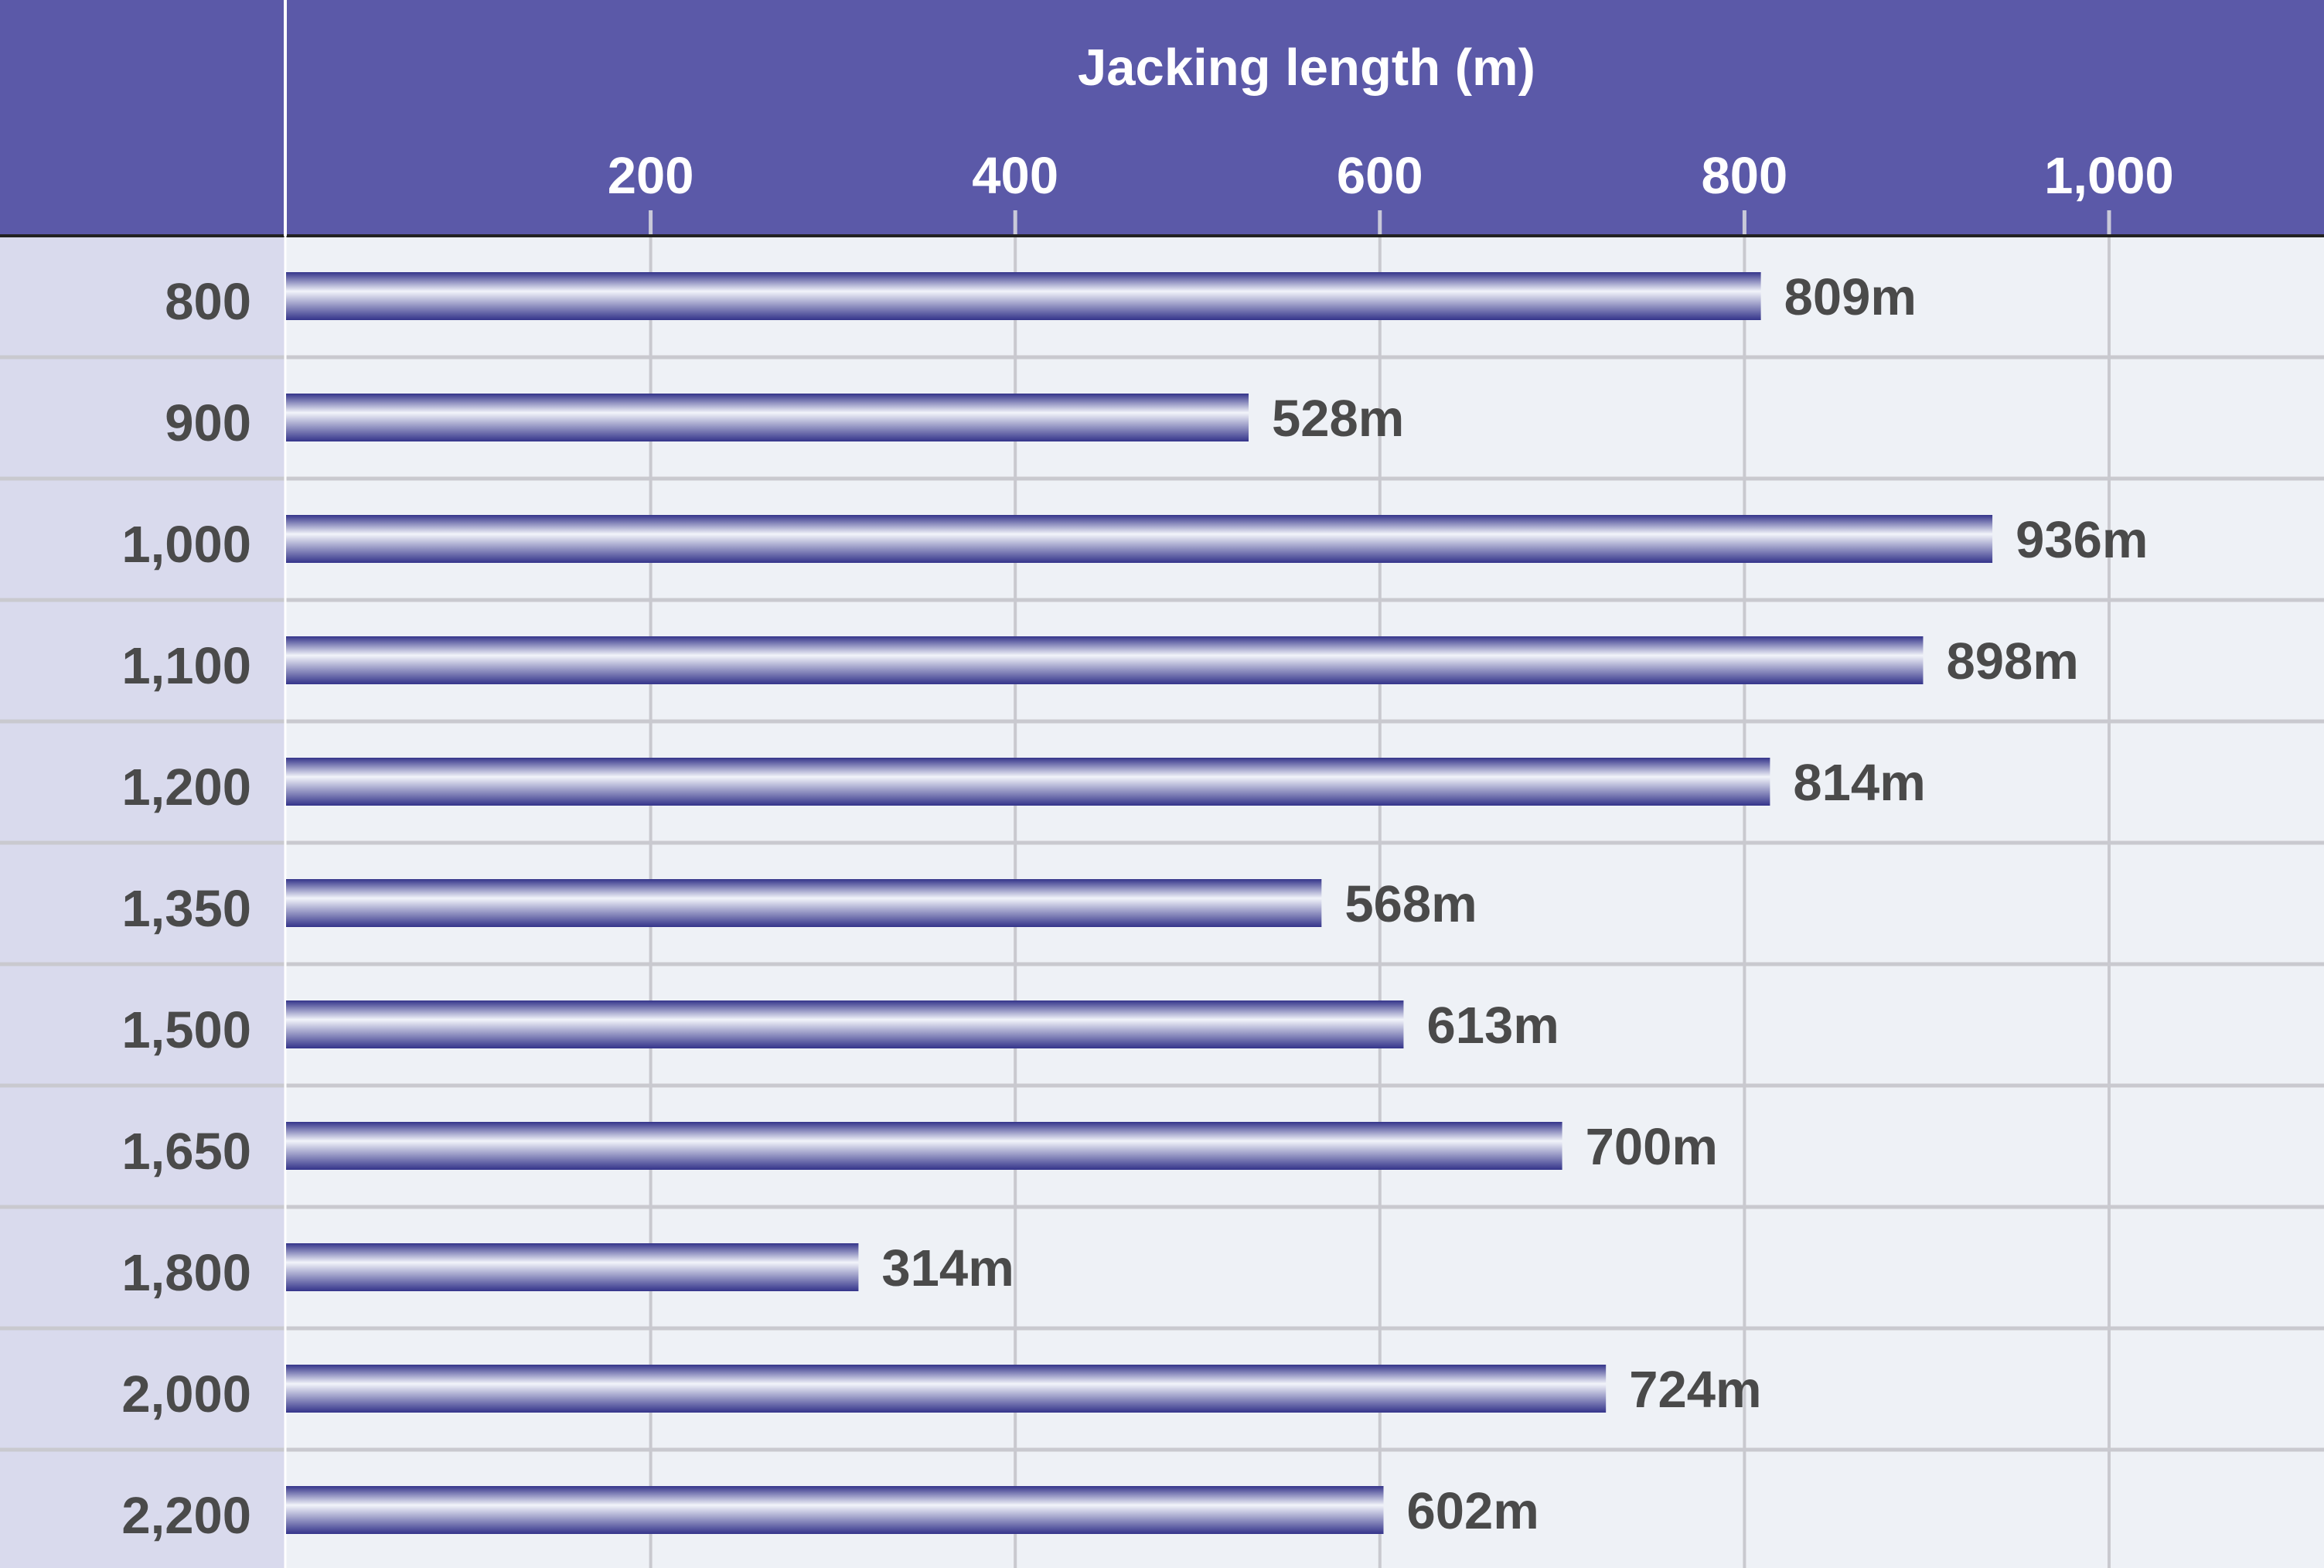 The image size is (2324, 1568). Describe the element at coordinates (1380, 176) in the screenshot. I see `x-tick-label: 600` at that location.